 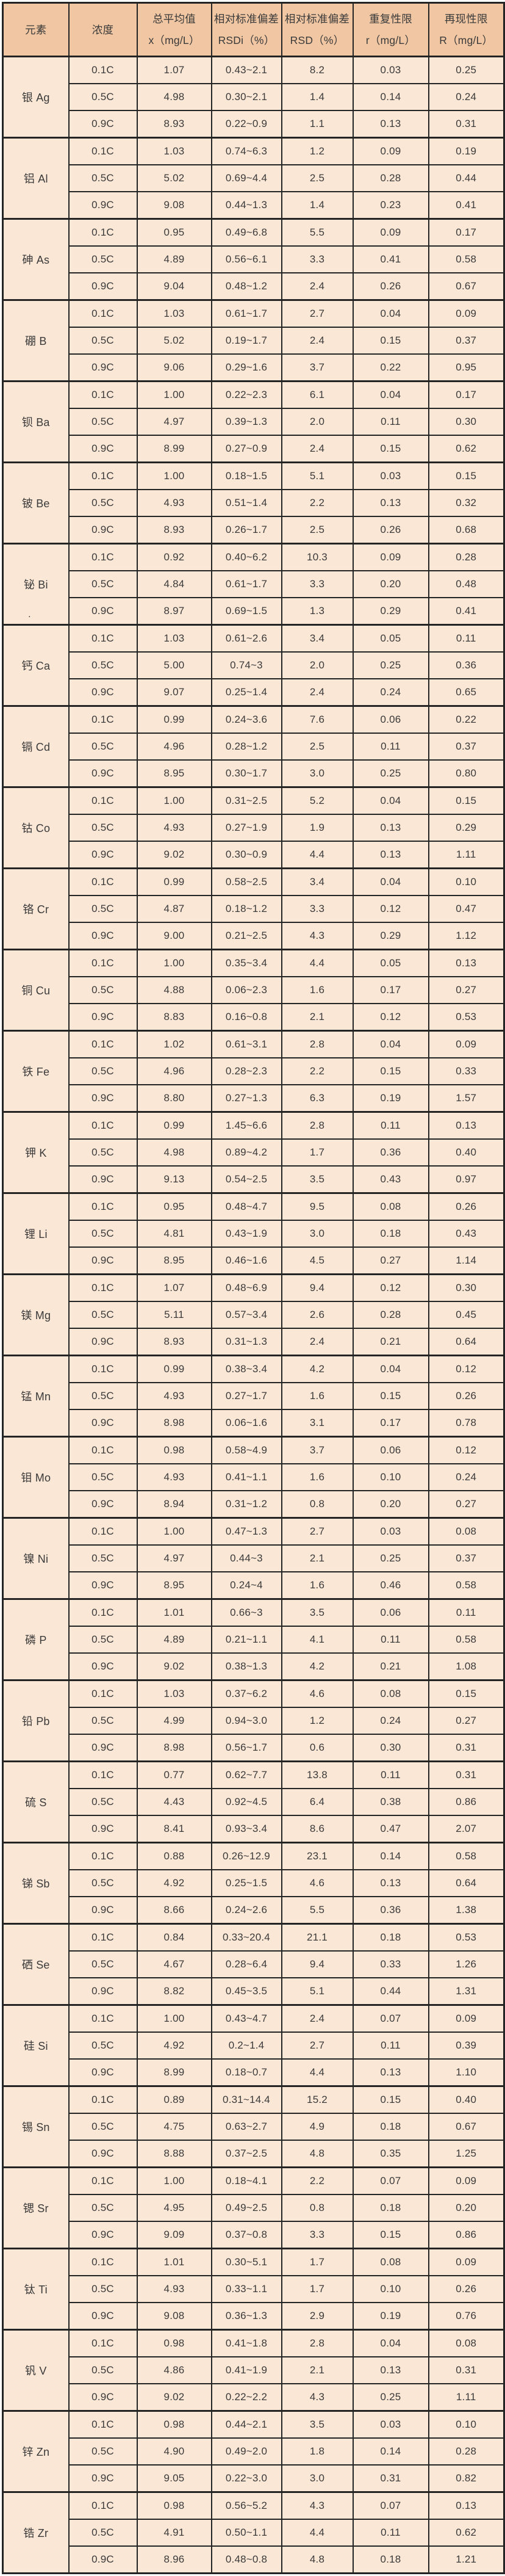 What do you see at coordinates (466, 40) in the screenshot?
I see `header-reproducibility-line2: R（mg/L）` at bounding box center [466, 40].